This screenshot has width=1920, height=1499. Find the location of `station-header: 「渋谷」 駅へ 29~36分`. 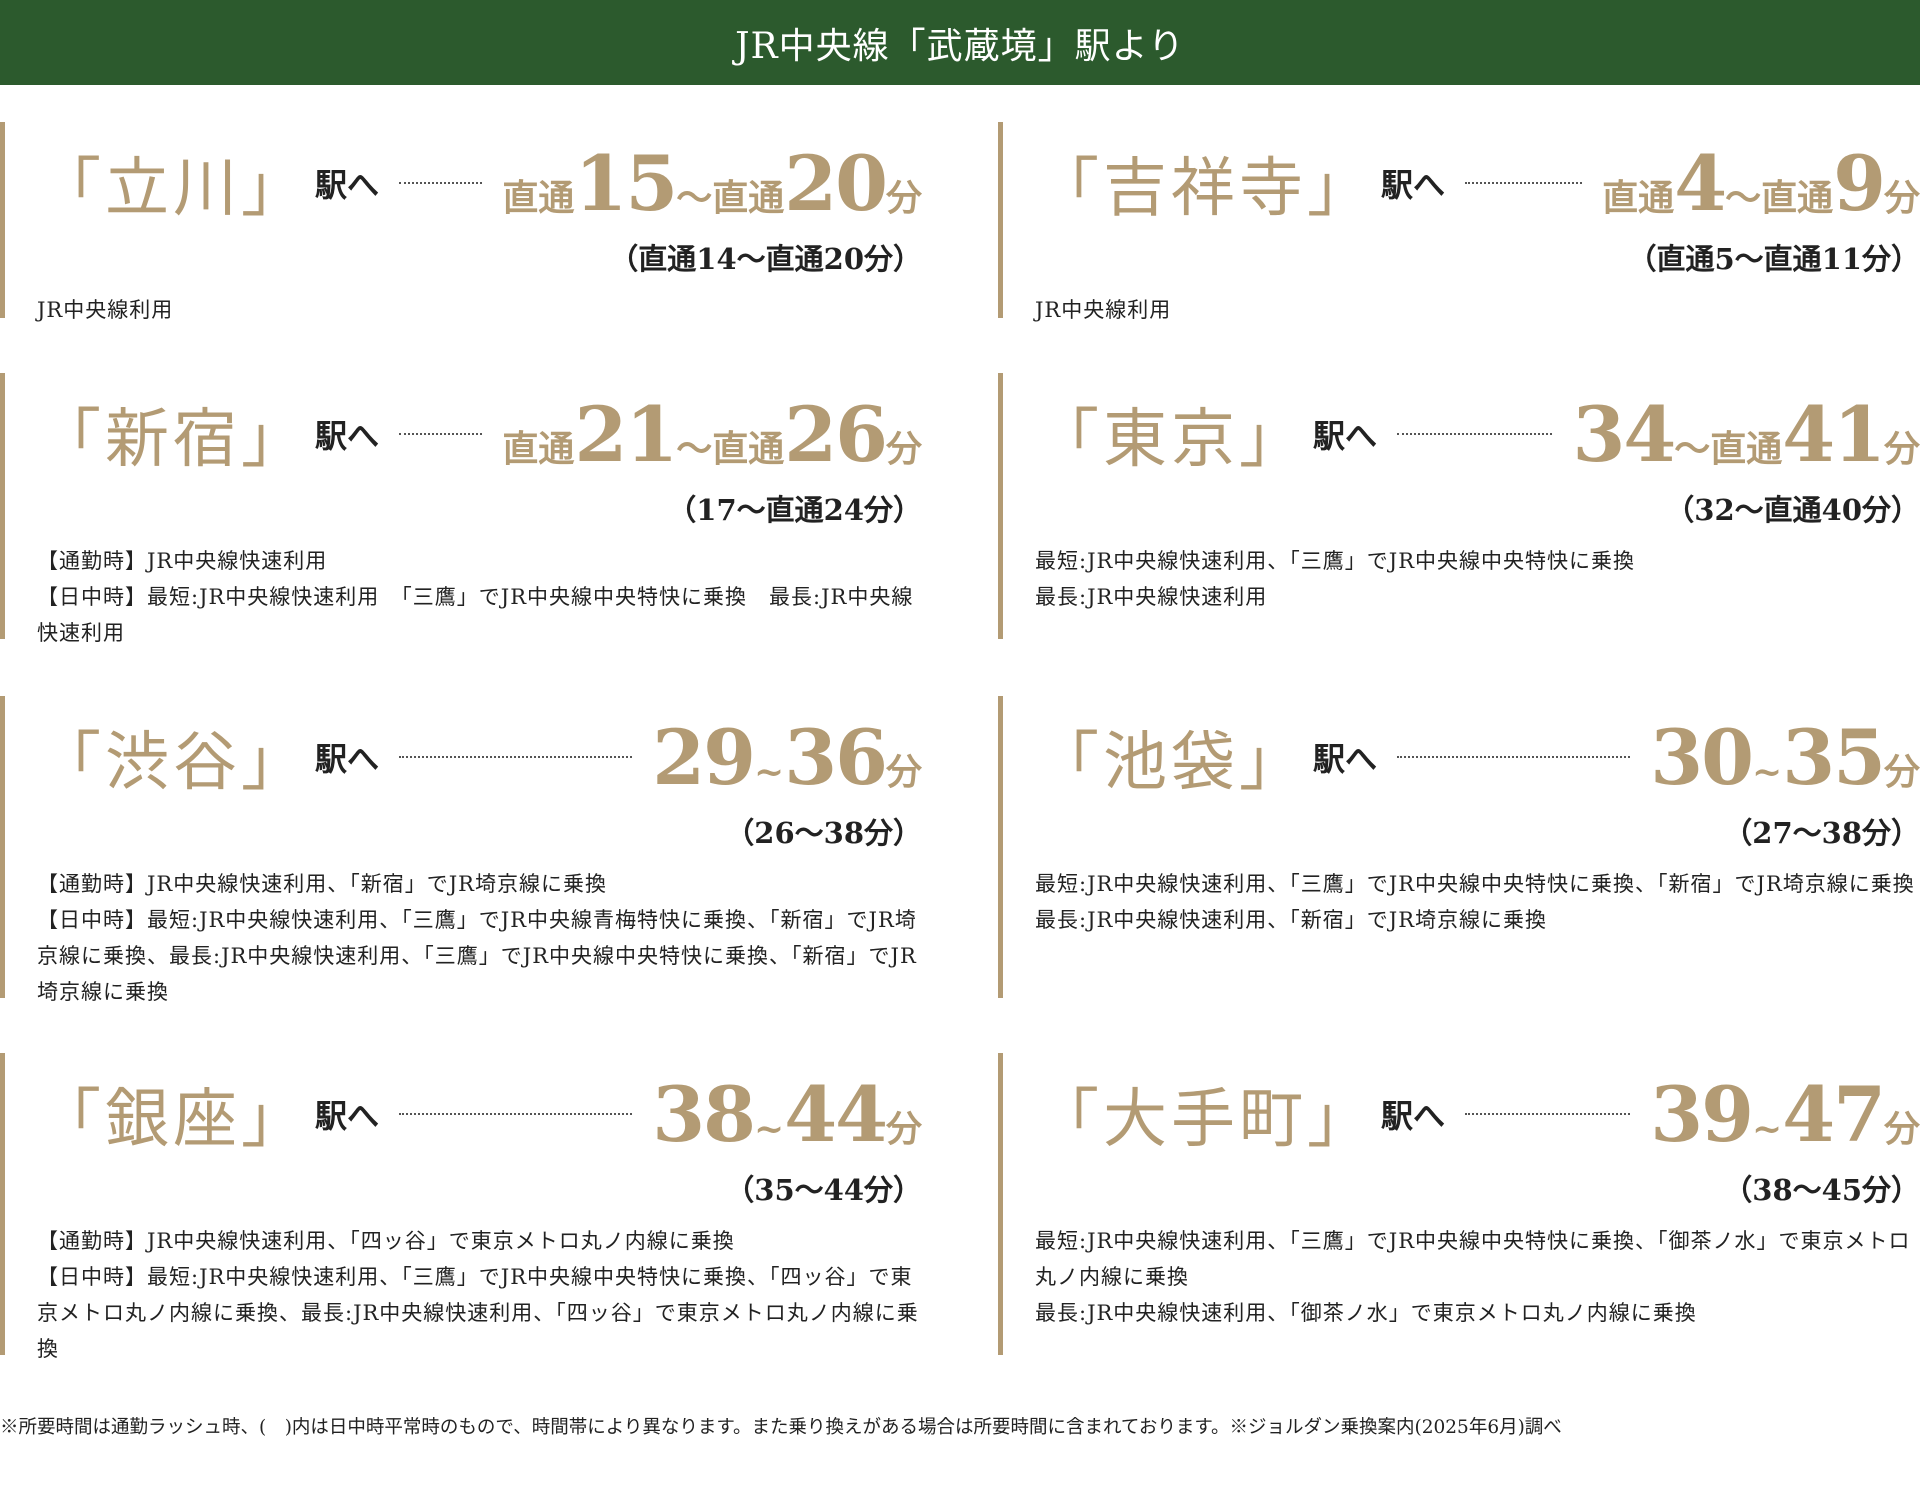

station-header: 「渋谷」 駅へ 29~36分 is located at coordinates (479, 751).